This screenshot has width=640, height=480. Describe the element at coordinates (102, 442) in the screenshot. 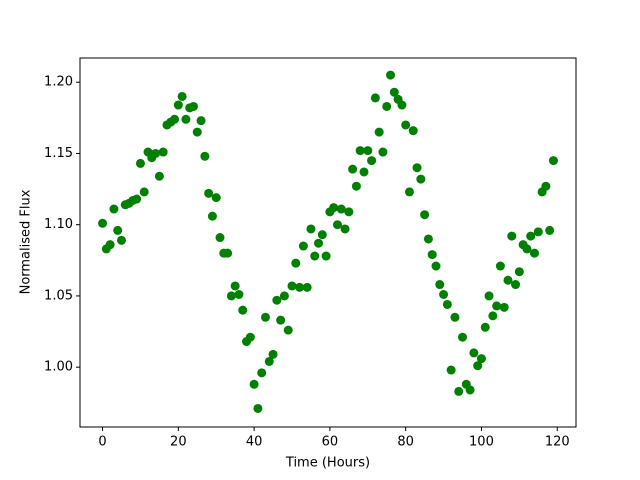

I see `x-tick-label: 0` at that location.